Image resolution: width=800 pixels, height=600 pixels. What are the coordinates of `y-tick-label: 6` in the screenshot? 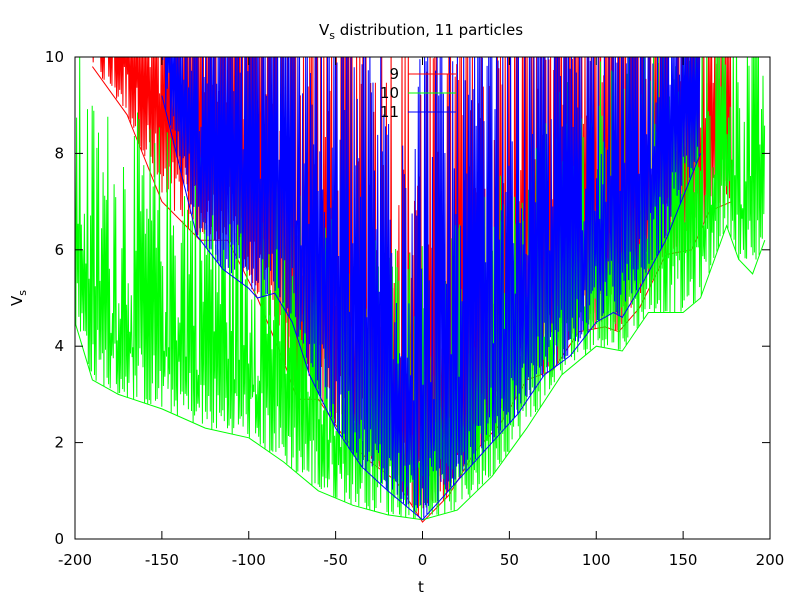 It's located at (59, 250).